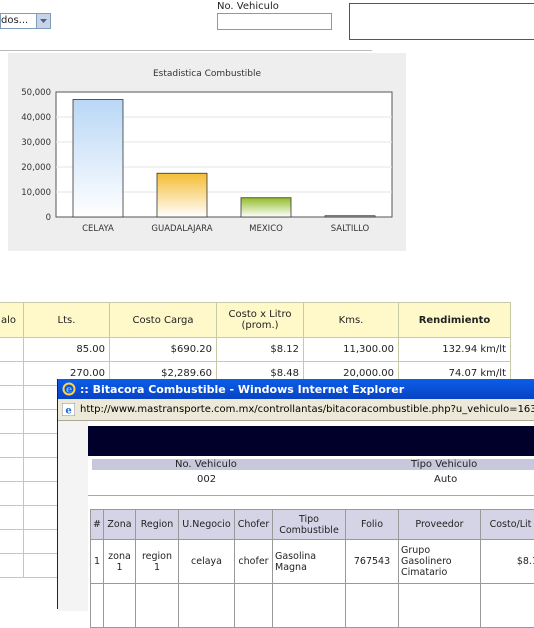 The width and height of the screenshot is (534, 628). Describe the element at coordinates (313, 464) in the screenshot. I see `vehicle-info-header: No. Vehiculo Tipo Vehiculo` at that location.